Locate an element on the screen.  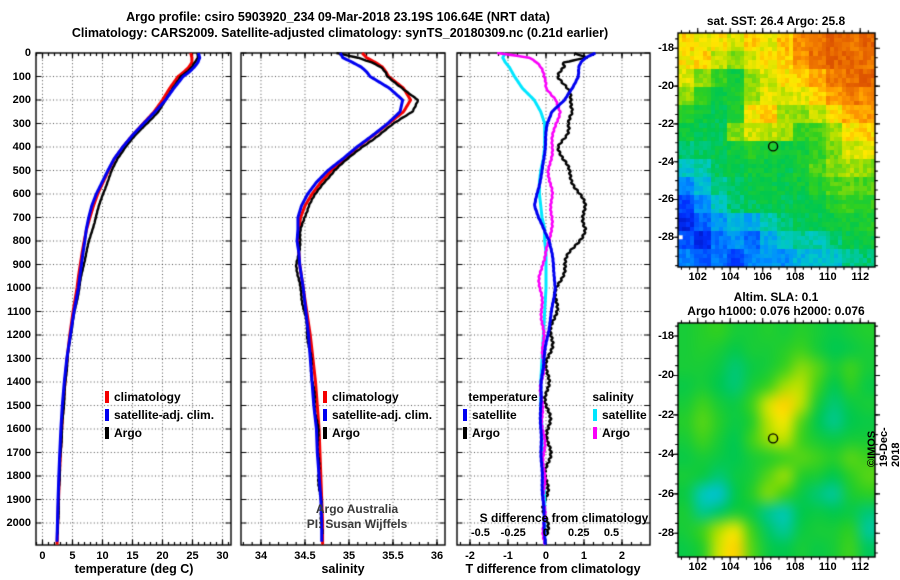
annotation-argo-australia: Argo Australia is located at coordinates (357, 509).